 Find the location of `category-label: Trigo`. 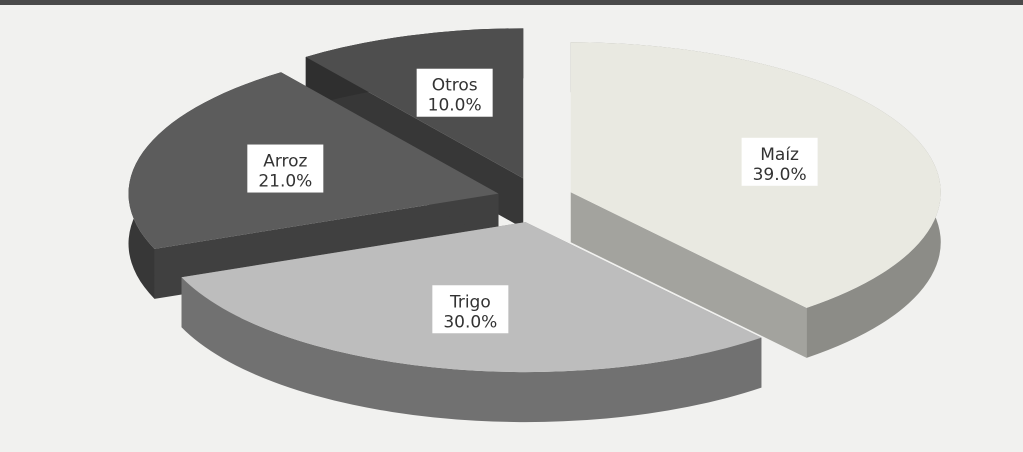

category-label: Trigo is located at coordinates (470, 302).